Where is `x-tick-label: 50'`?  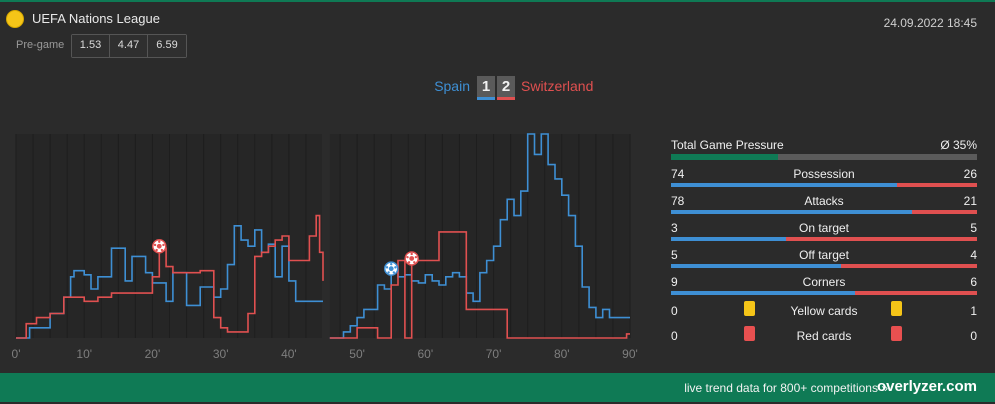 x-tick-label: 50' is located at coordinates (357, 354).